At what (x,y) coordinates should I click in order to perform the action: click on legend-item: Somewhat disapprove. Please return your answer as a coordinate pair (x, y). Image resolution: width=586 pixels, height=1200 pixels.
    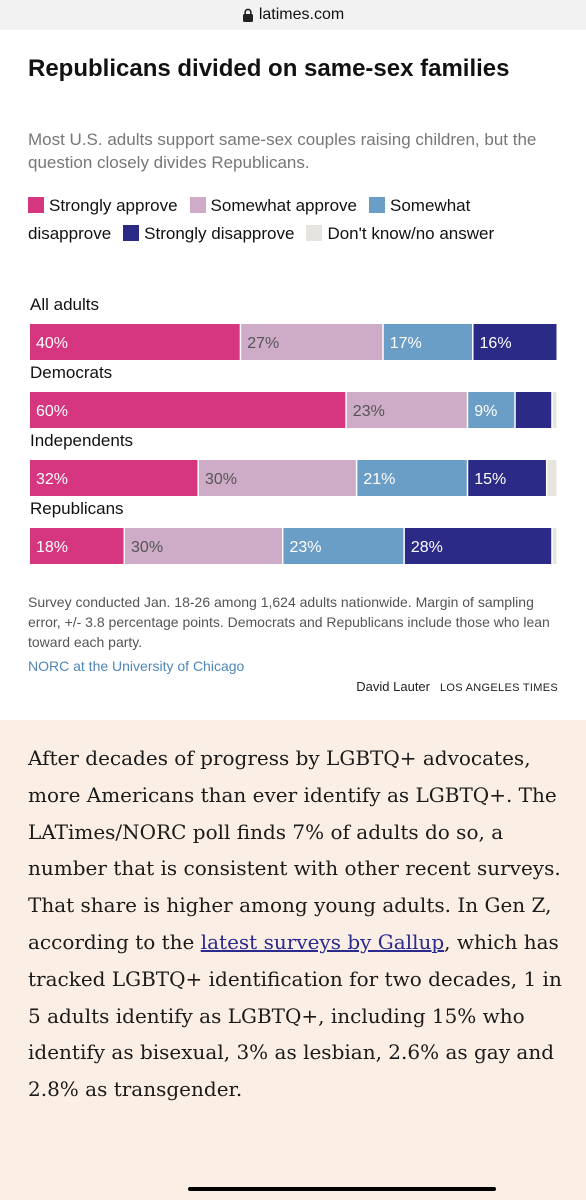
    Looking at the image, I should click on (249, 219).